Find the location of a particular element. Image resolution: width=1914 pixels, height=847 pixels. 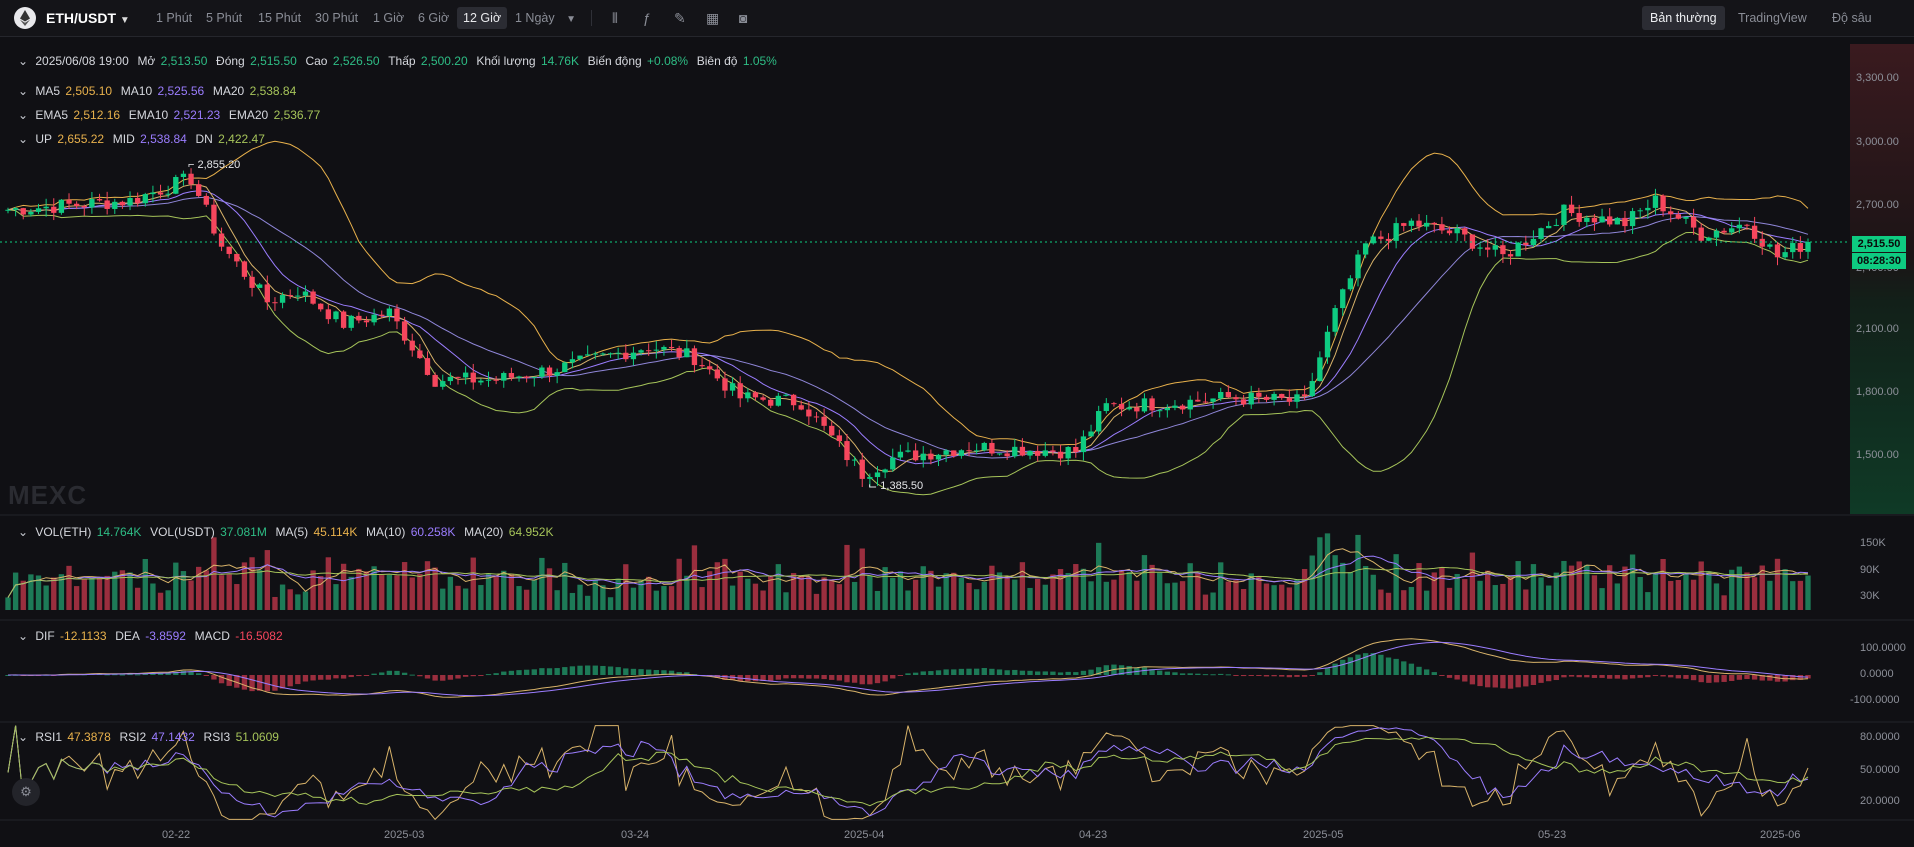

formula-icon: ƒ is located at coordinates (647, 18).